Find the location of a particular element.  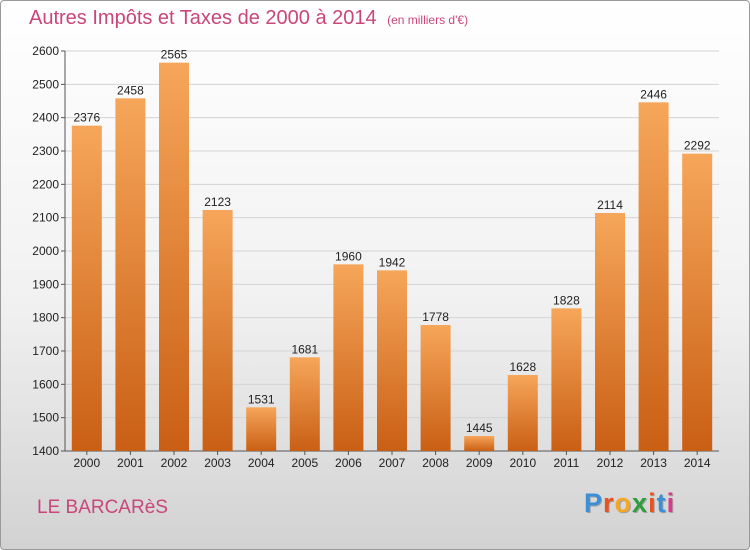

y-tick-label: 1800 is located at coordinates (45, 318).